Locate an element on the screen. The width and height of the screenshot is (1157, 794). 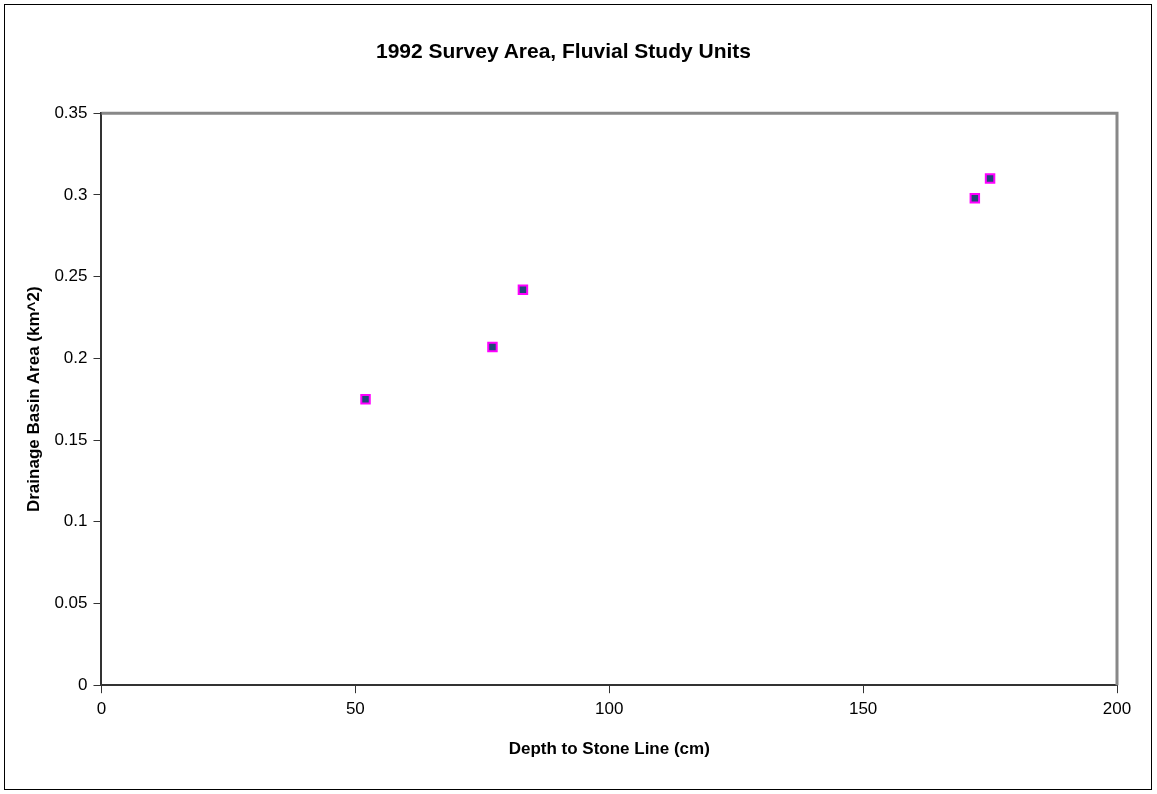
y-tick-label: 0.15 is located at coordinates (71, 439).